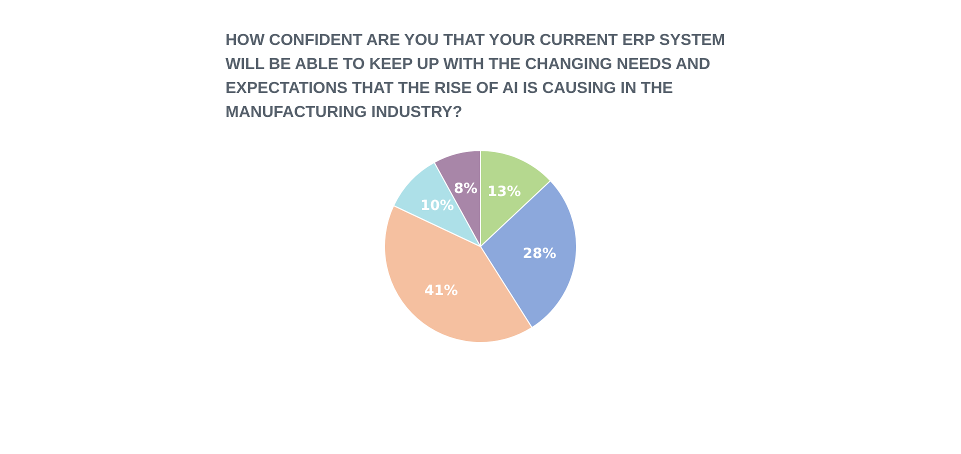 The image size is (961, 454). I want to click on data-label: 13%, so click(504, 192).